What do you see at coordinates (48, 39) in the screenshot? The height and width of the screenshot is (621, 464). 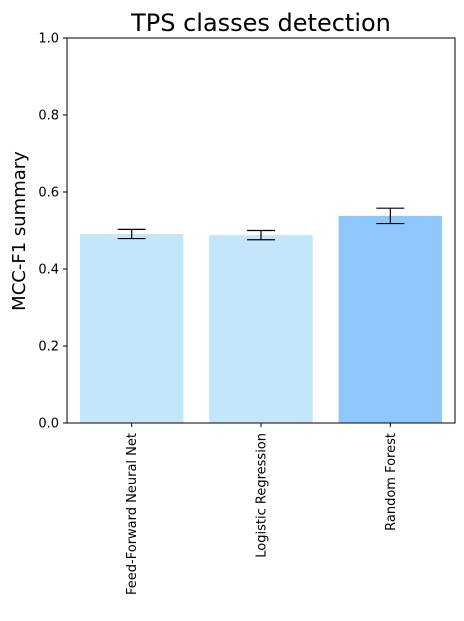 I see `y-tick-label: 1.0` at bounding box center [48, 39].